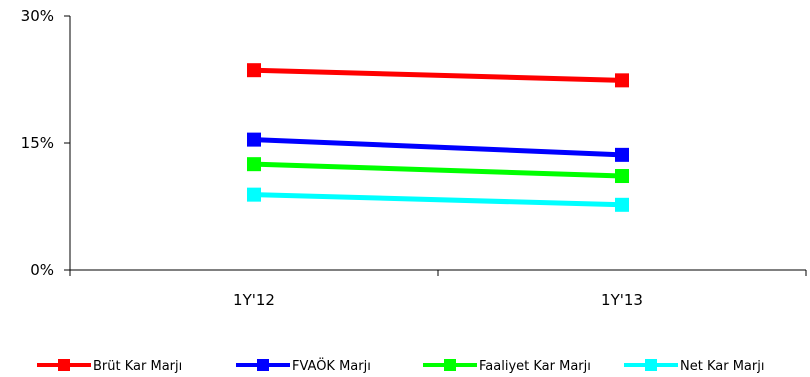 Image resolution: width=810 pixels, height=377 pixels. I want to click on legend-item-1: Brüt Kar Marjı, so click(109, 366).